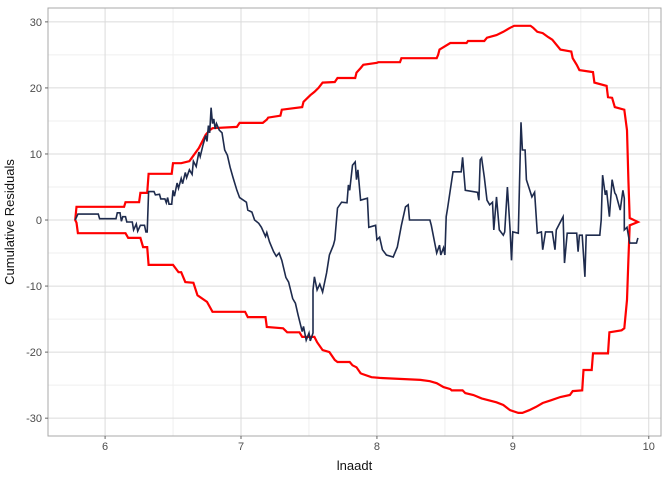 This screenshot has height=480, width=672. Describe the element at coordinates (649, 447) in the screenshot. I see `x-tick-label: 10` at that location.